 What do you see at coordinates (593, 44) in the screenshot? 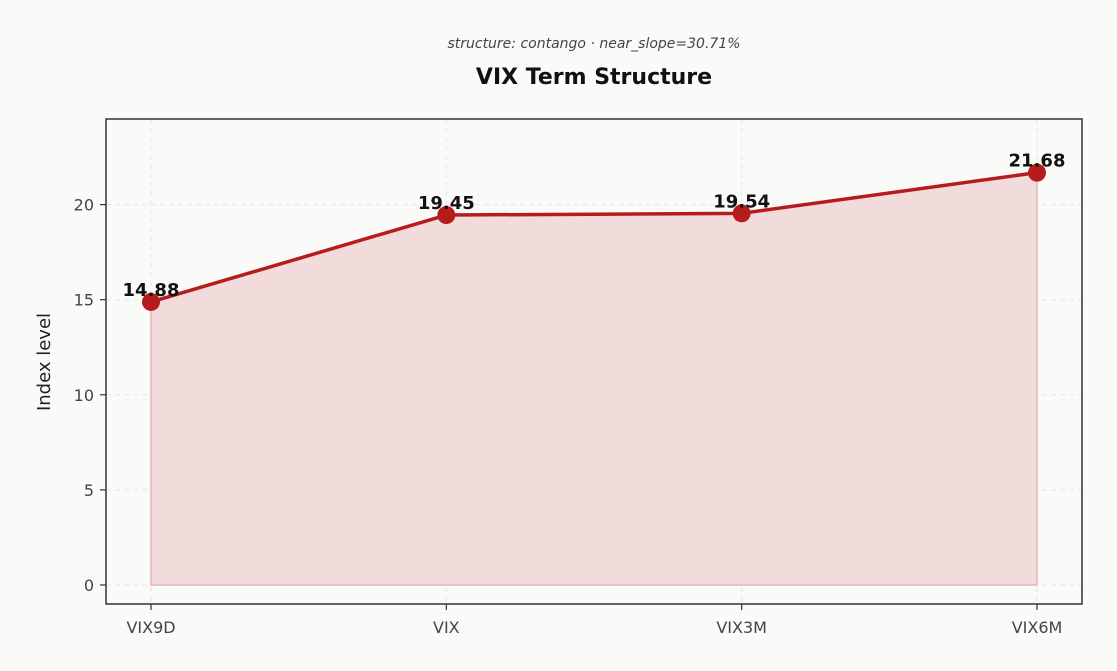
I see `chart-subtitle: structure: contango · near_slope=30.71%` at bounding box center [593, 44].